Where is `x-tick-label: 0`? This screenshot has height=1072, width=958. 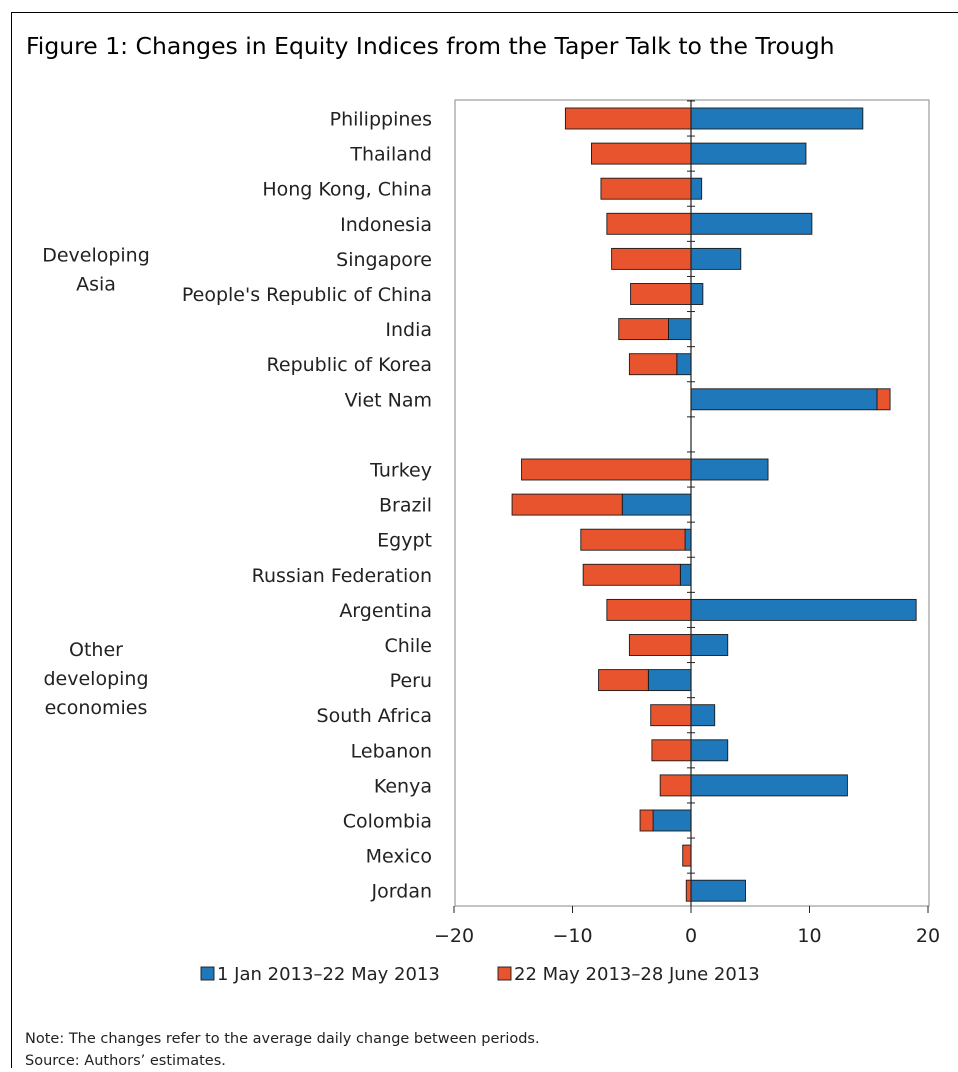
x-tick-label: 0 is located at coordinates (691, 936).